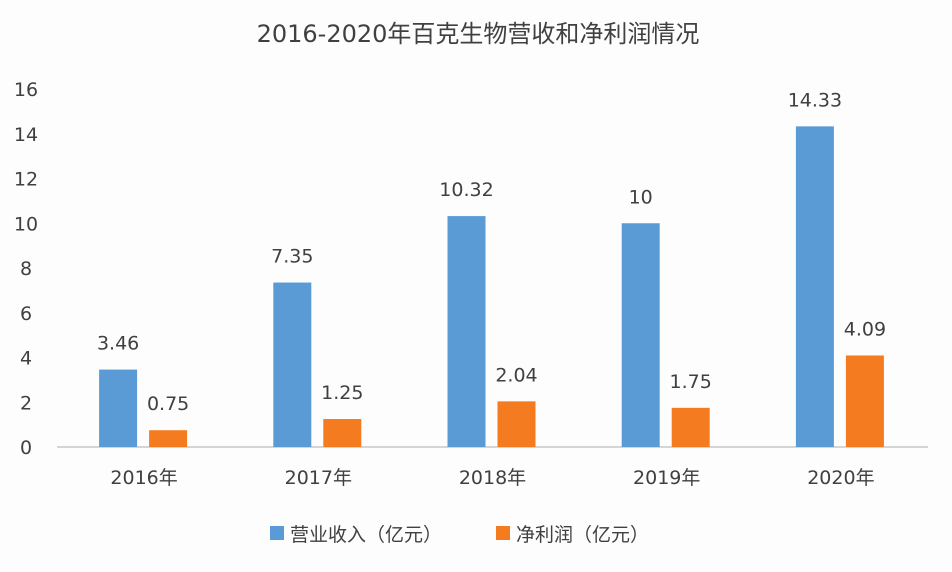  What do you see at coordinates (815, 100) in the screenshot?
I see `data-label: 14.33` at bounding box center [815, 100].